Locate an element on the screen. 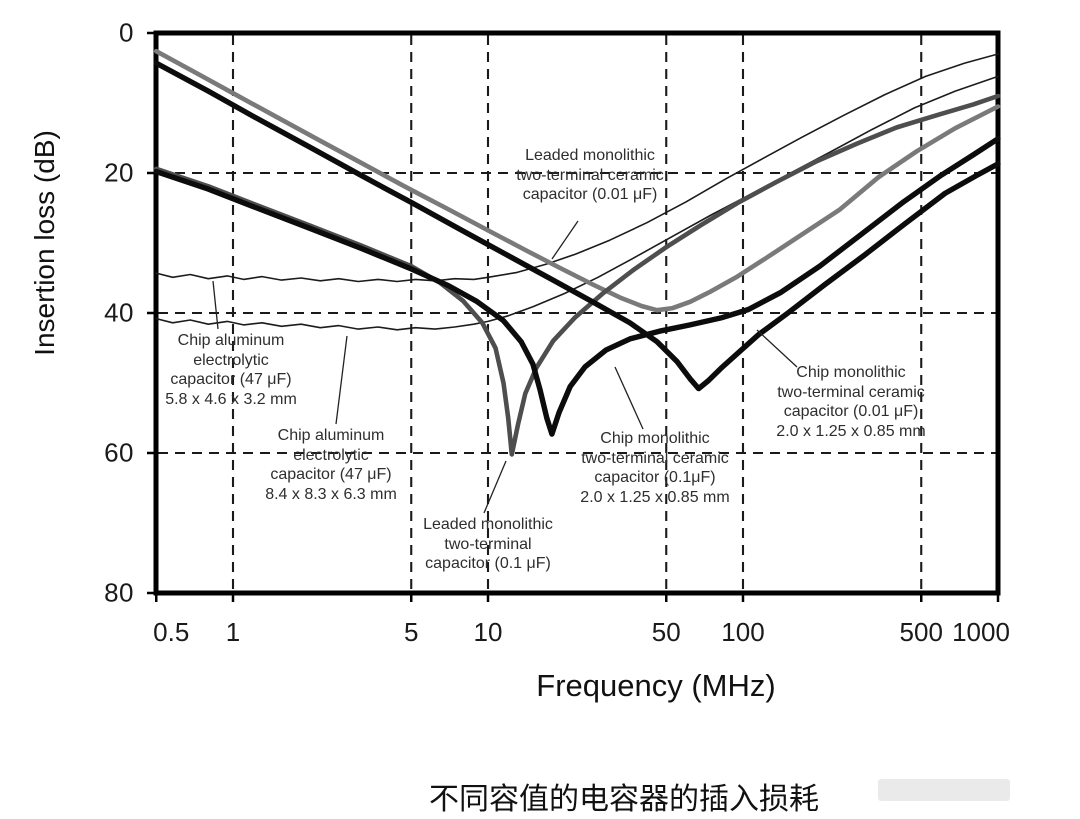 The height and width of the screenshot is (819, 1080). x-tick-label: 50 is located at coordinates (666, 632).